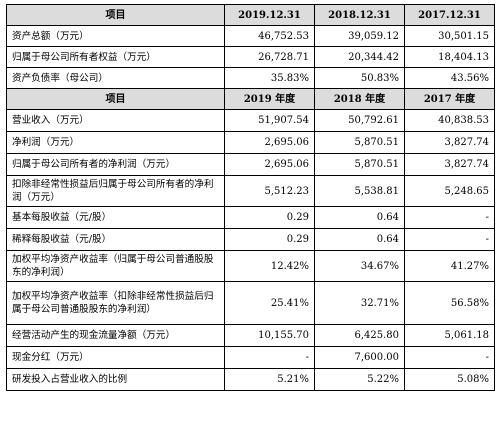  What do you see at coordinates (115, 266) in the screenshot?
I see `row-label: 加权平均净资产收益率（归属于母公司普通股股东的净利润）` at bounding box center [115, 266].